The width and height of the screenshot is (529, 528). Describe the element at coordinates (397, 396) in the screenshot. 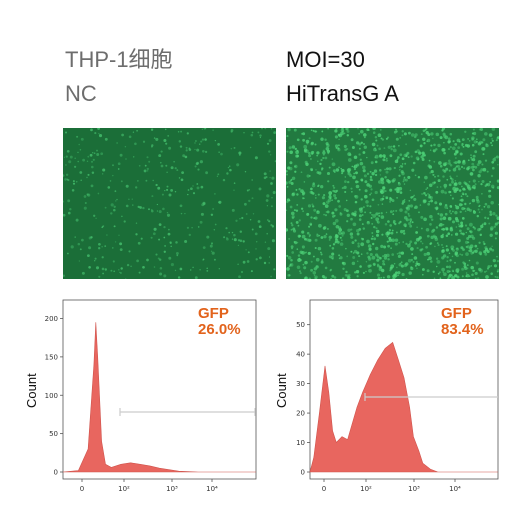

I see `histogram-transduced: 0 10 20 30 40 50 0 10² 10³ 10⁴` at that location.